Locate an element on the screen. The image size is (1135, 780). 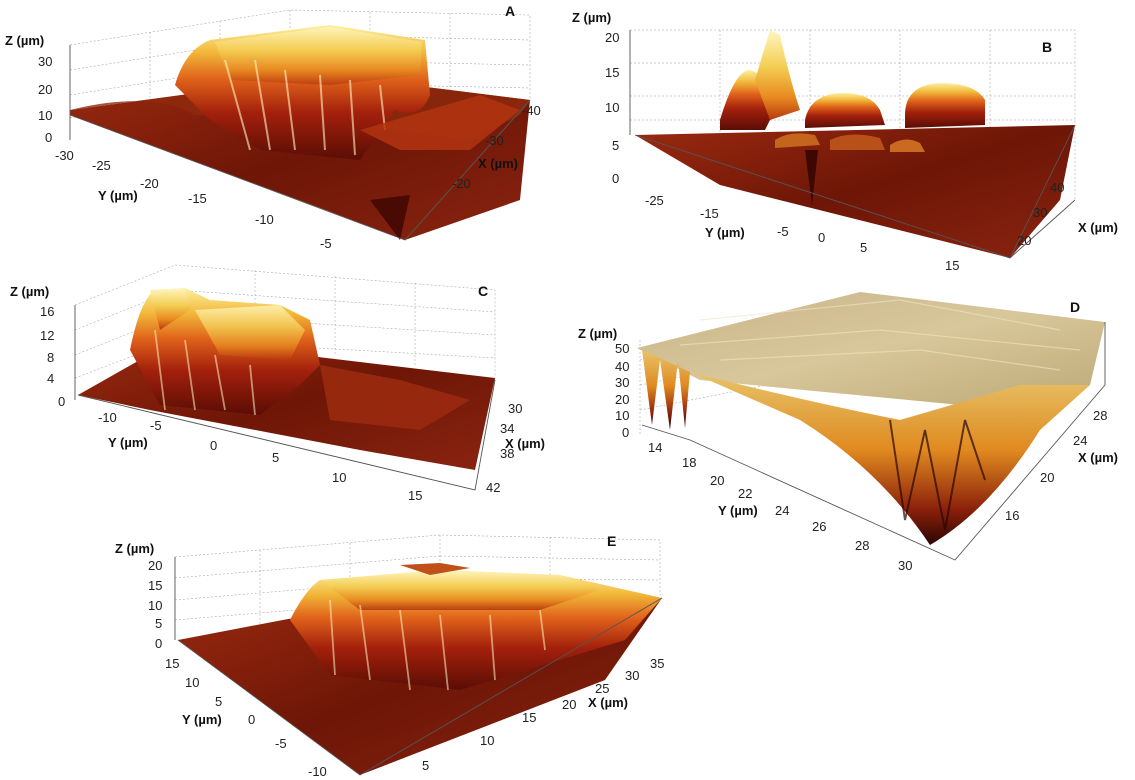
panel-e-x-label: X (µm) is located at coordinates (608, 702).